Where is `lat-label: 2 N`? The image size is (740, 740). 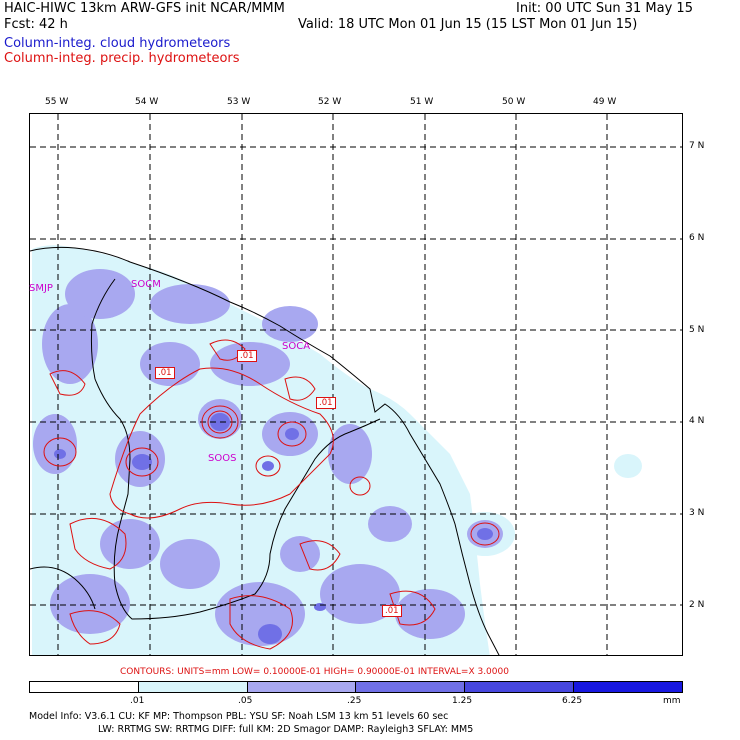
lat-label: 2 N is located at coordinates (697, 605).